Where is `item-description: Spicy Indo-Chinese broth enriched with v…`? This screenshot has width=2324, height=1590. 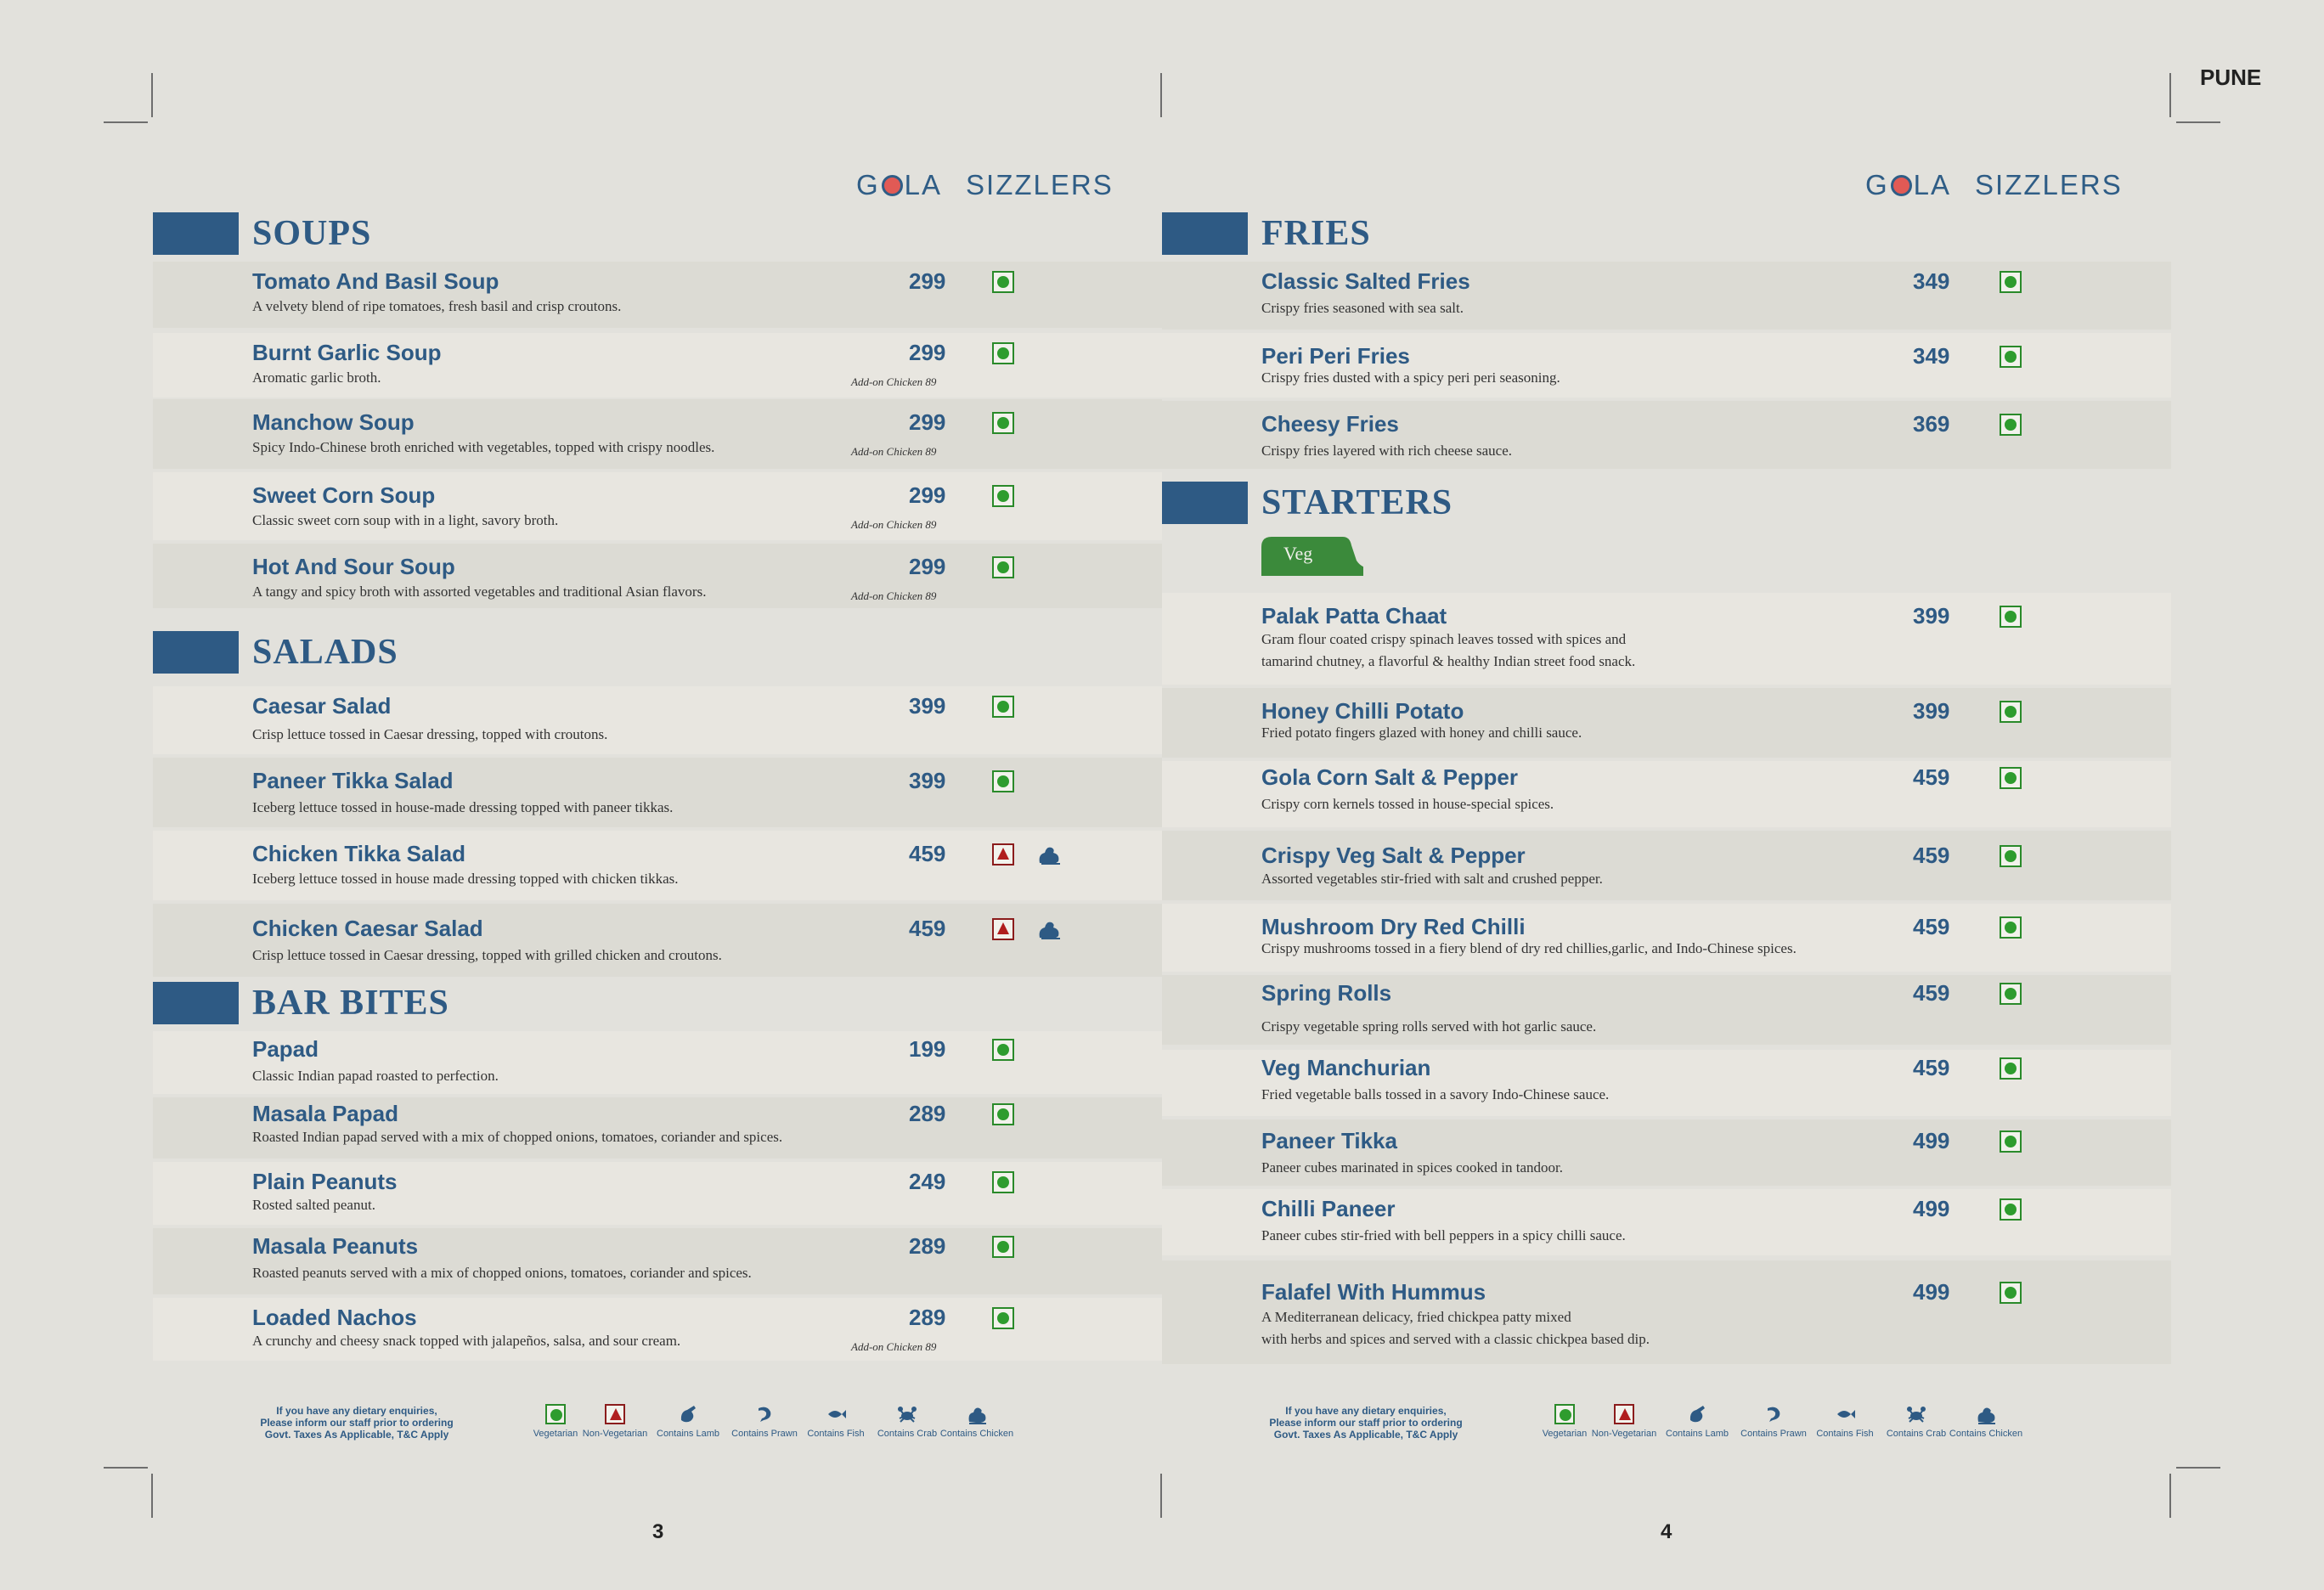 item-description: Spicy Indo-Chinese broth enriched with v… is located at coordinates (484, 447).